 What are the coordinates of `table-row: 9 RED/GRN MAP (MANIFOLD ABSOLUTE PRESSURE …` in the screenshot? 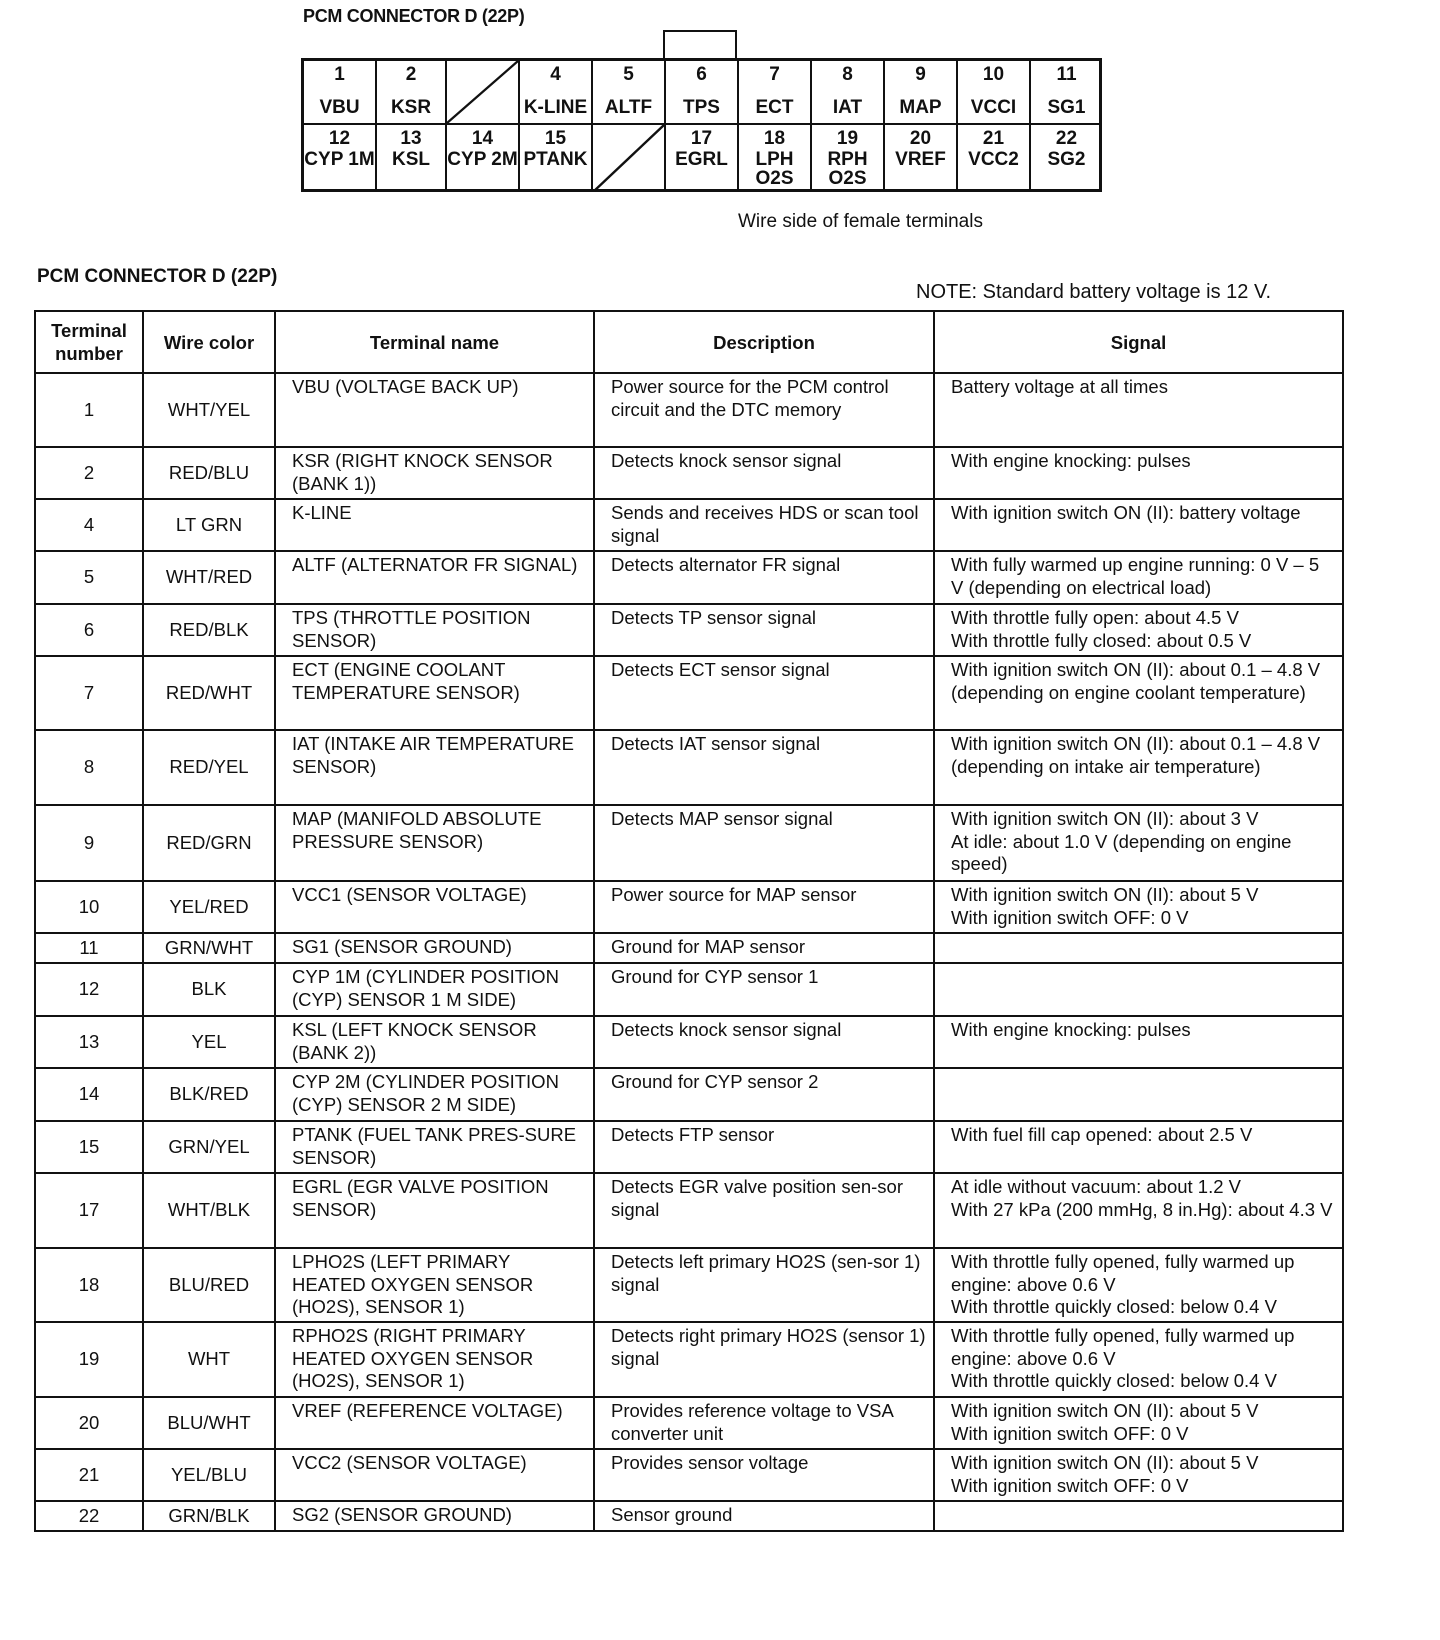 It's located at (689, 843).